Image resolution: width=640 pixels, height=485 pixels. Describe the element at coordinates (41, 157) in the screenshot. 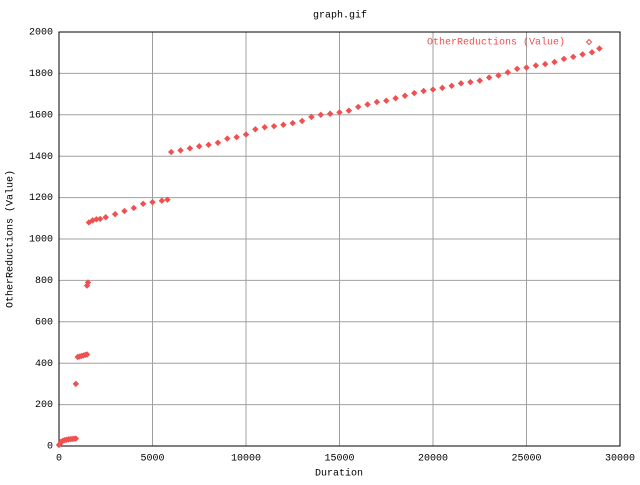

I see `y-tick-label: 1400` at that location.